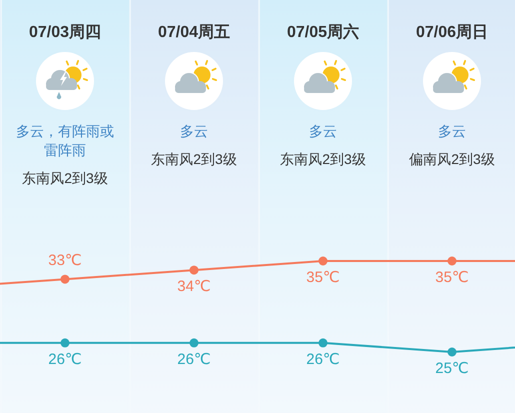 This screenshot has width=515, height=413. Describe the element at coordinates (452, 159) in the screenshot. I see `text: 偏南风2到3级` at that location.